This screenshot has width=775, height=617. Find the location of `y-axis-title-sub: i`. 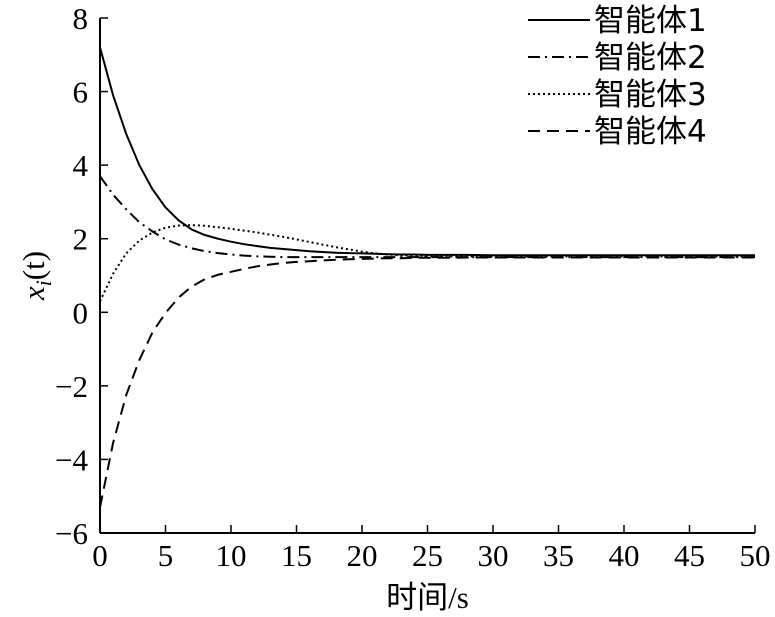

y-axis-title-sub: i is located at coordinates (43, 283).